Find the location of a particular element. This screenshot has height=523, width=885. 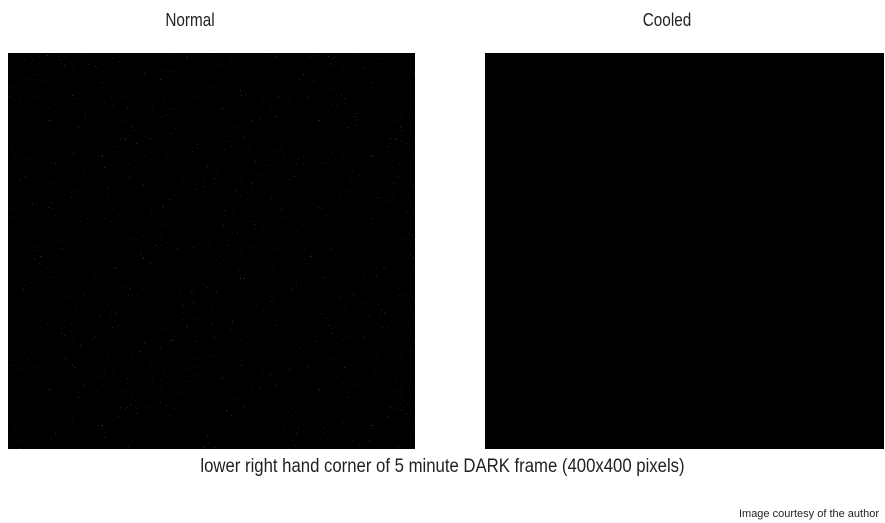

credit: Image courtesy of the author is located at coordinates (808, 514).